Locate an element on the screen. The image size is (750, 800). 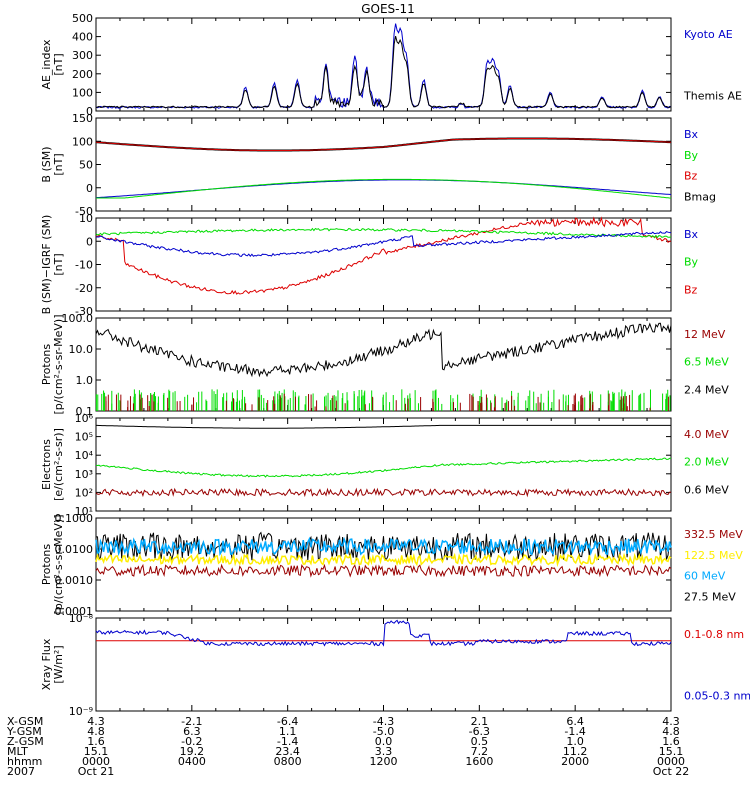
orbit-cell: -4.3 is located at coordinates (383, 721).